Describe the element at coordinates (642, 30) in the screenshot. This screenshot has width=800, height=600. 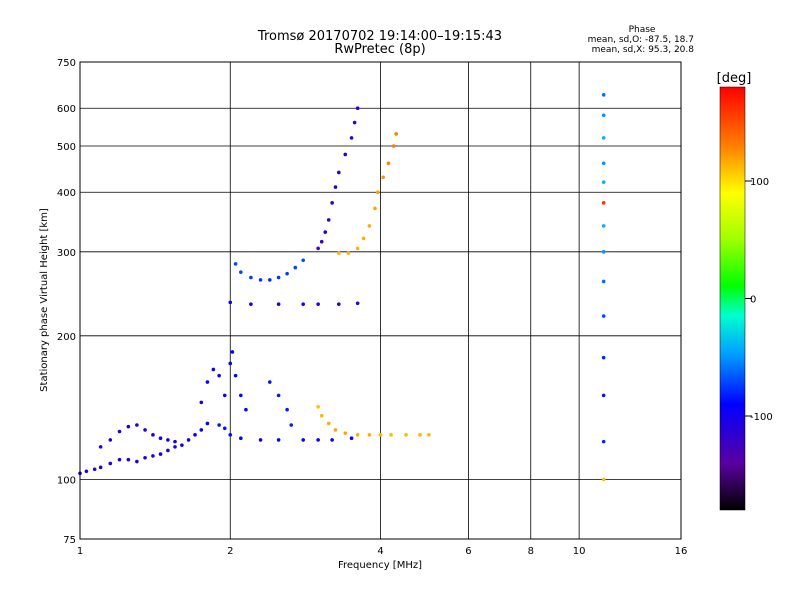
I see `stats-header: Phase` at that location.